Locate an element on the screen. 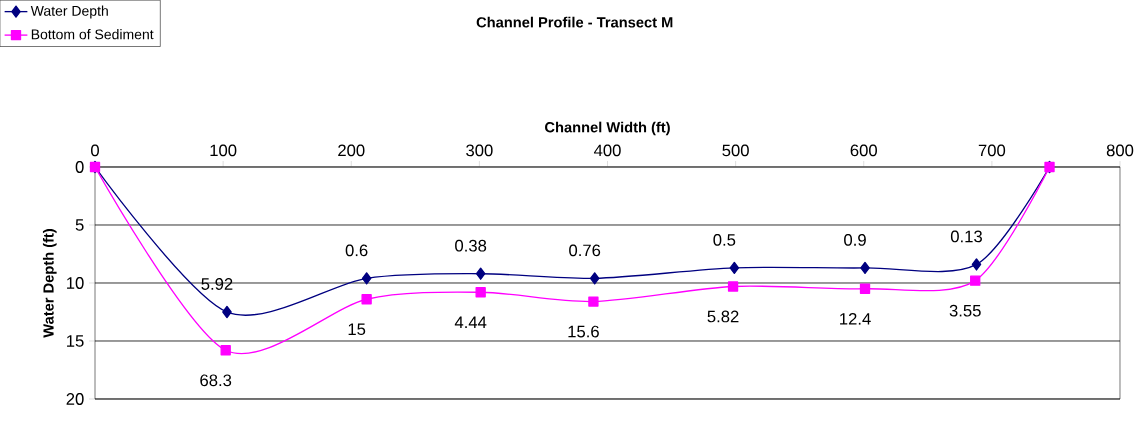 The image size is (1143, 434). y-tick-label: 5 is located at coordinates (79, 225).